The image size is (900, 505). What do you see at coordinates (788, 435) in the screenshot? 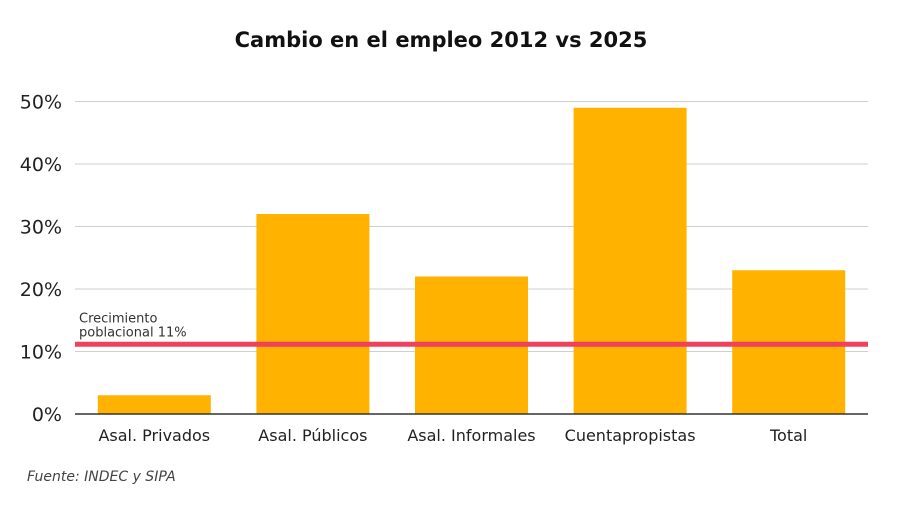
I see `x-tick-label: Total` at bounding box center [788, 435].